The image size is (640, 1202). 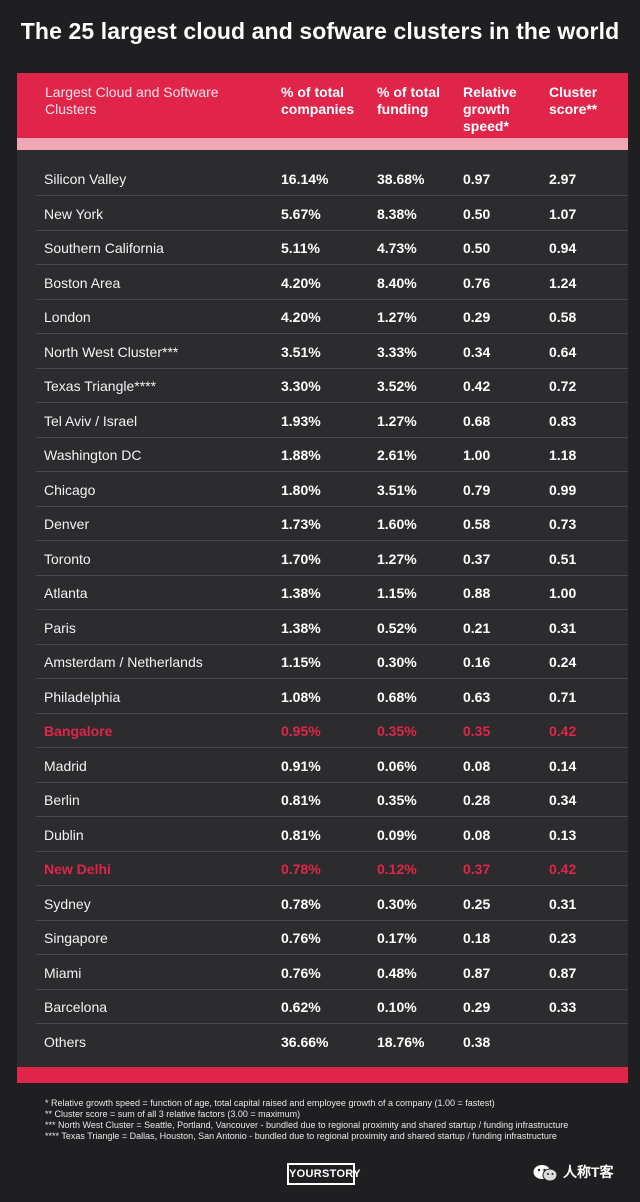 What do you see at coordinates (397, 834) in the screenshot?
I see `funding-value: 0.09%` at bounding box center [397, 834].